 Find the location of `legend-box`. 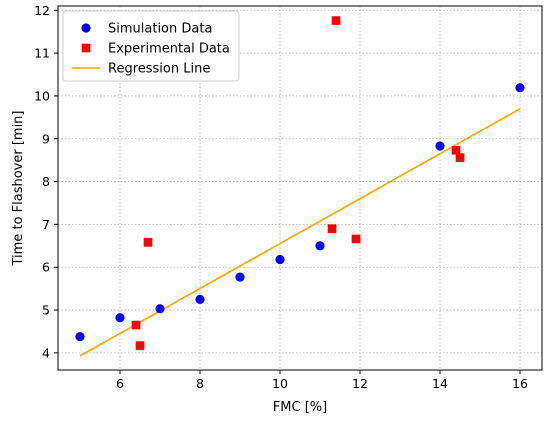

legend-box is located at coordinates (151, 46).